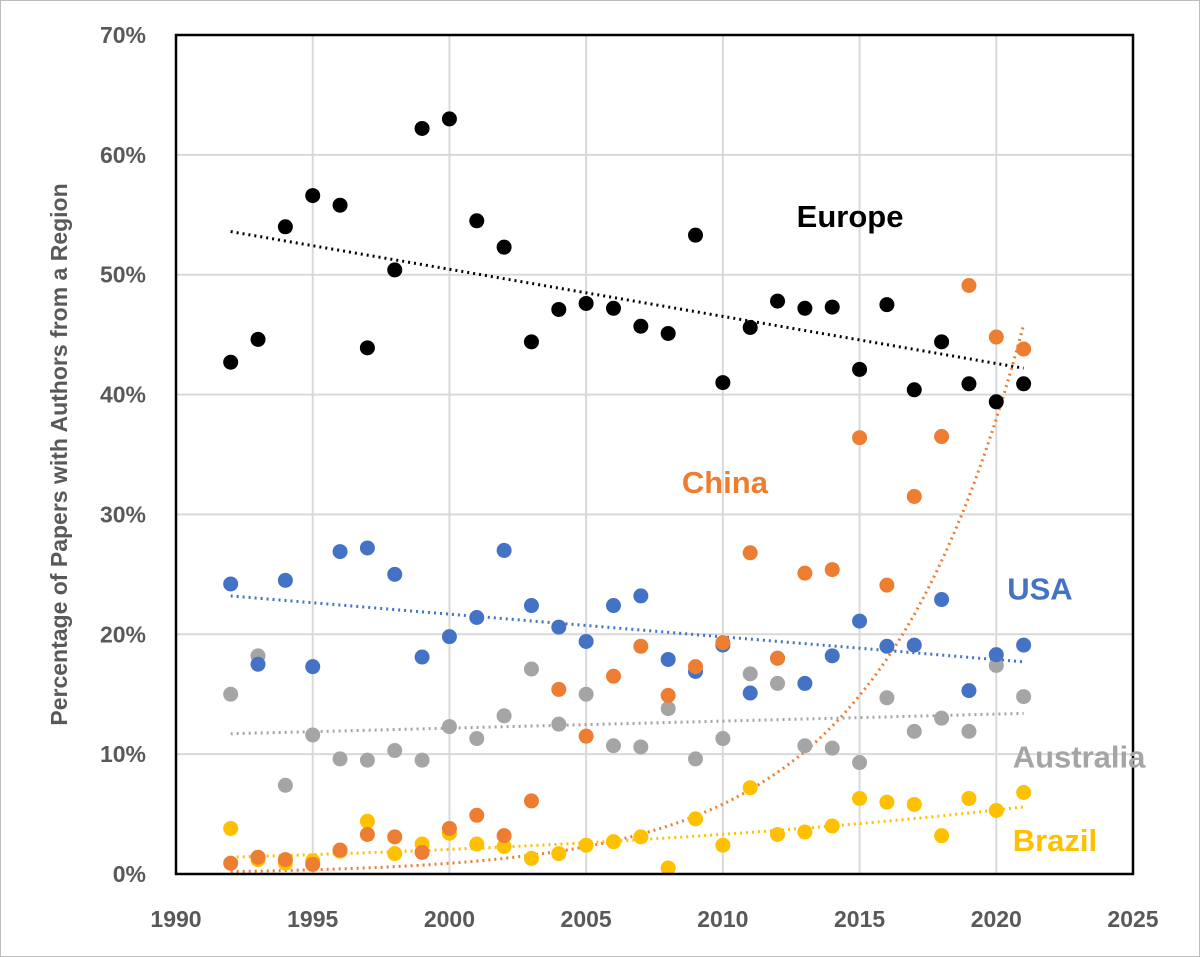  I want to click on x-tick-label: 2010, so click(722, 919).